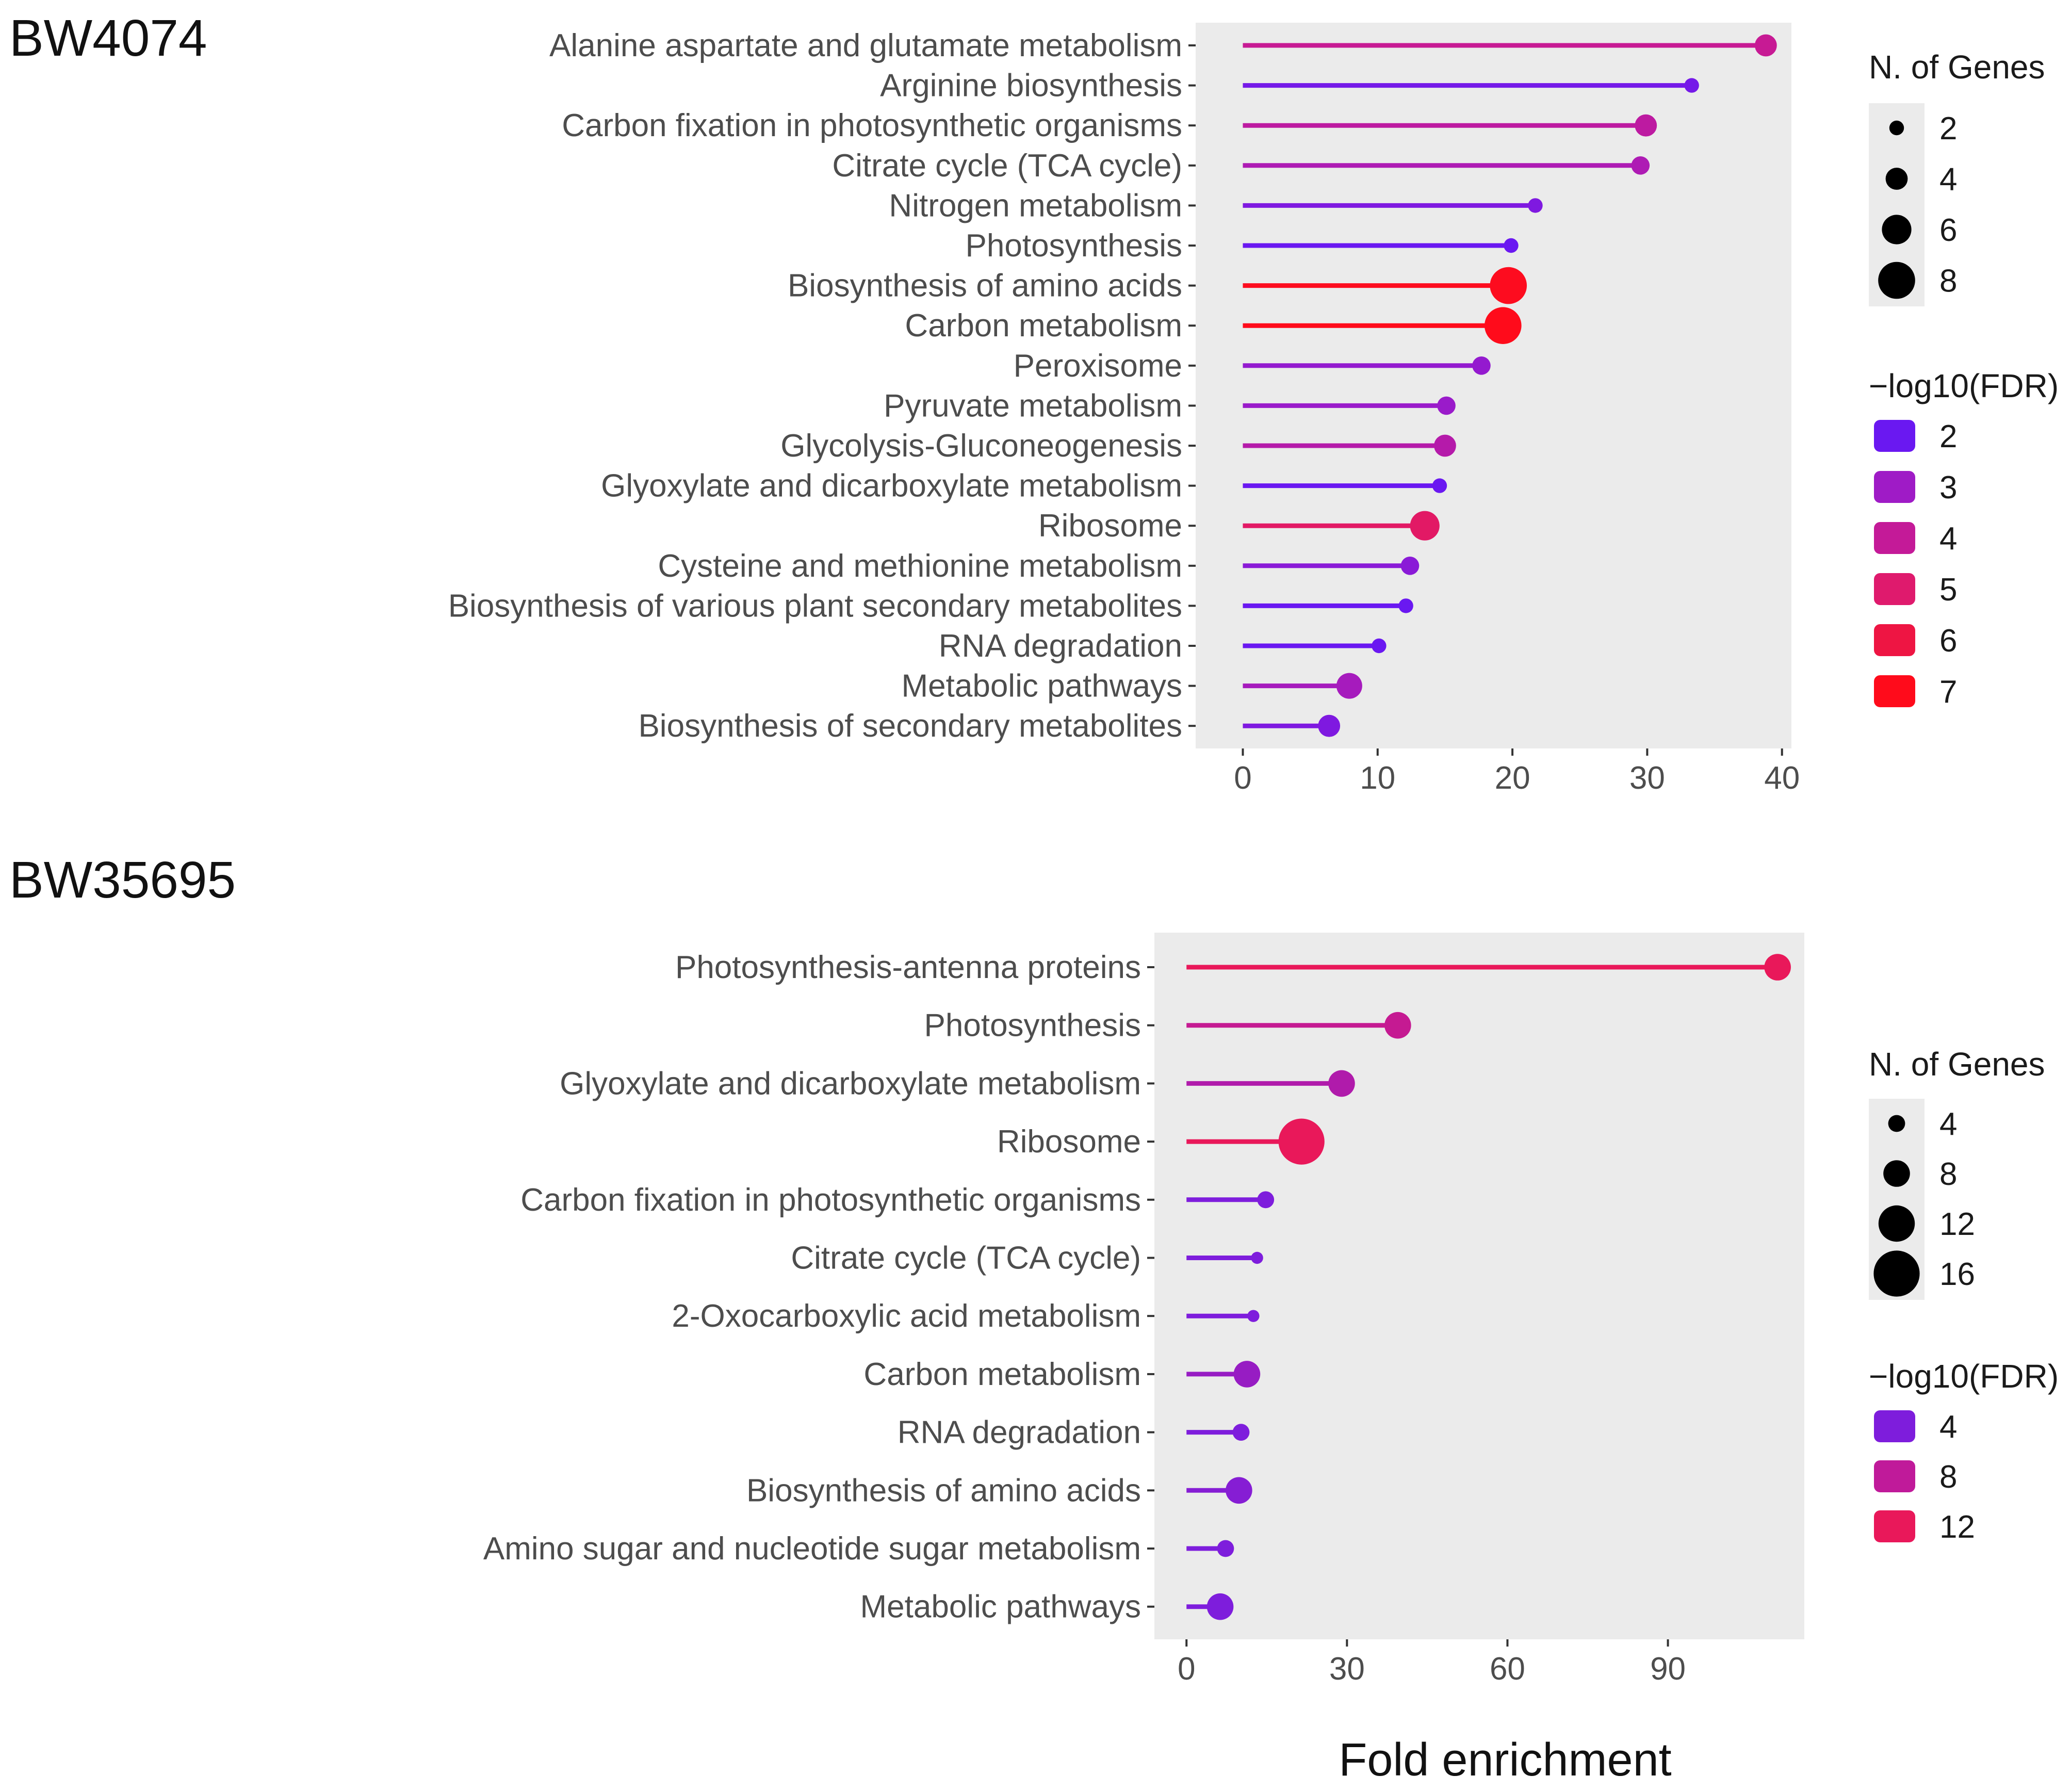  What do you see at coordinates (1432, 1663) in the screenshot?
I see `x-axis-bw35695: 0 30 60 90` at bounding box center [1432, 1663].